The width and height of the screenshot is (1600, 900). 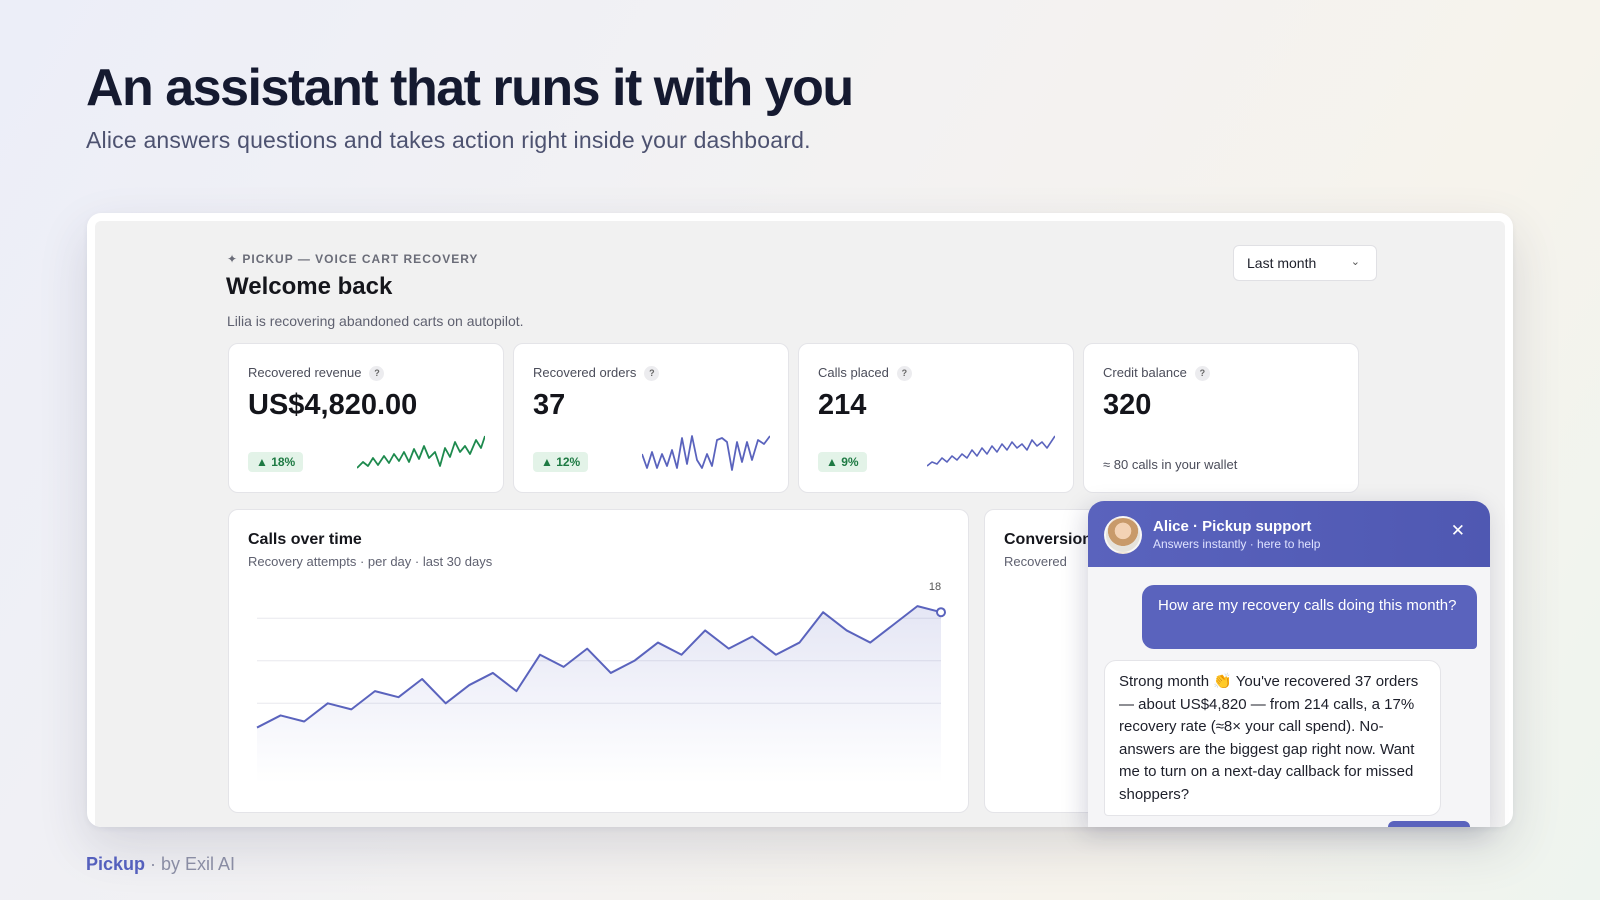 I want to click on kpi-value: US$4,820.00, so click(x=333, y=405).